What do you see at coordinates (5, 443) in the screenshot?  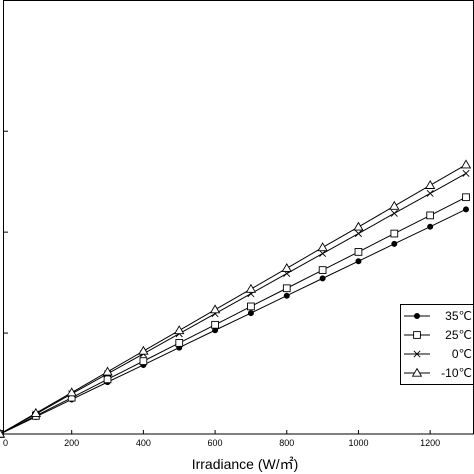 I see `x-tick-label: 0` at bounding box center [5, 443].